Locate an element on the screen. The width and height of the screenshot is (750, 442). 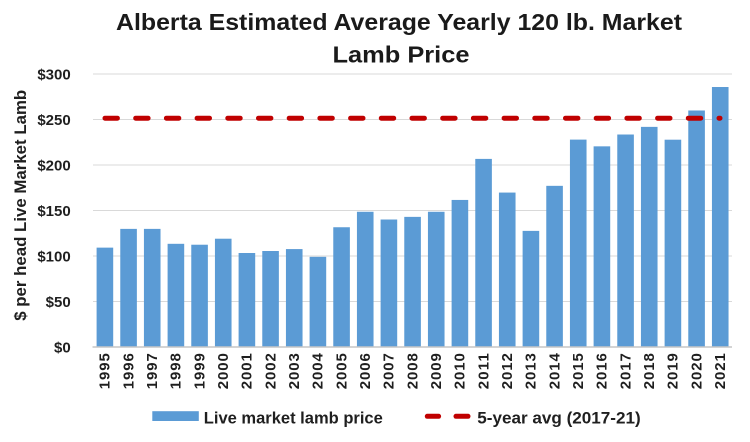
svg-text: 2003 is located at coordinates (294, 371).